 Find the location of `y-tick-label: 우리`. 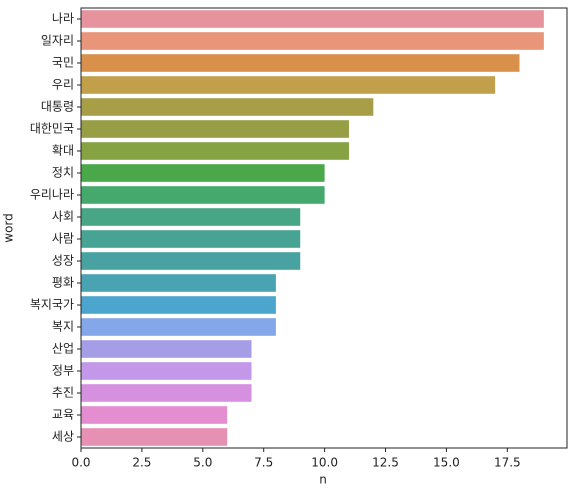

y-tick-label: 우리 is located at coordinates (63, 85).